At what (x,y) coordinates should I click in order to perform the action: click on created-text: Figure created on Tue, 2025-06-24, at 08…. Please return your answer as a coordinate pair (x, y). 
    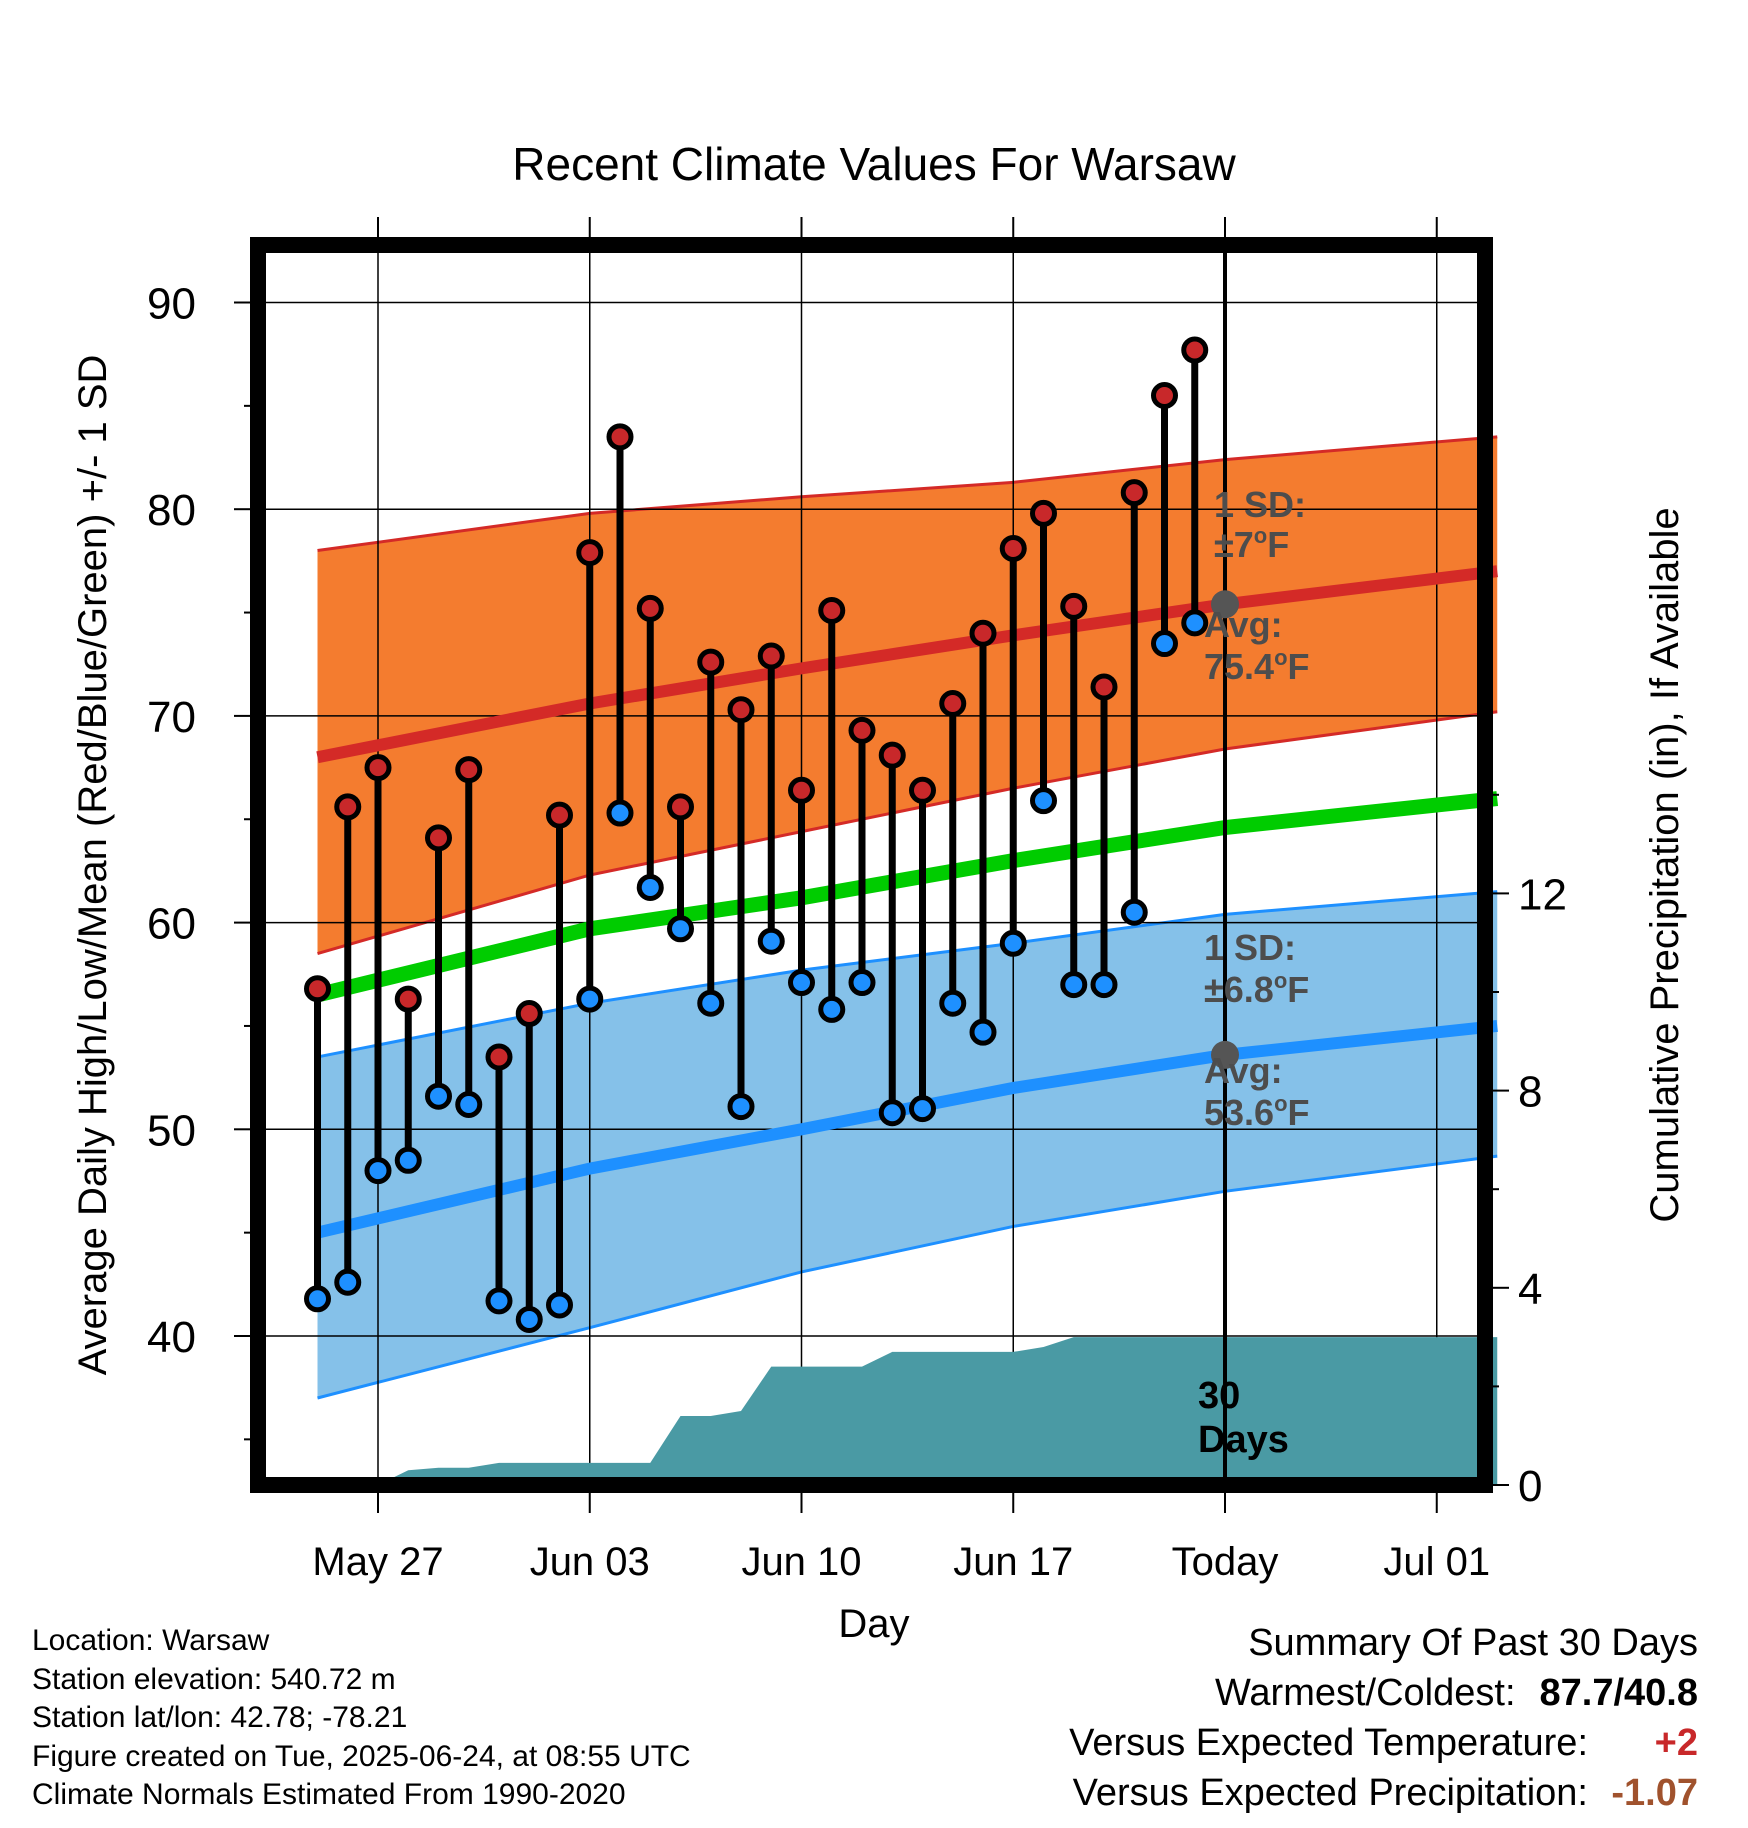
    Looking at the image, I should click on (361, 1756).